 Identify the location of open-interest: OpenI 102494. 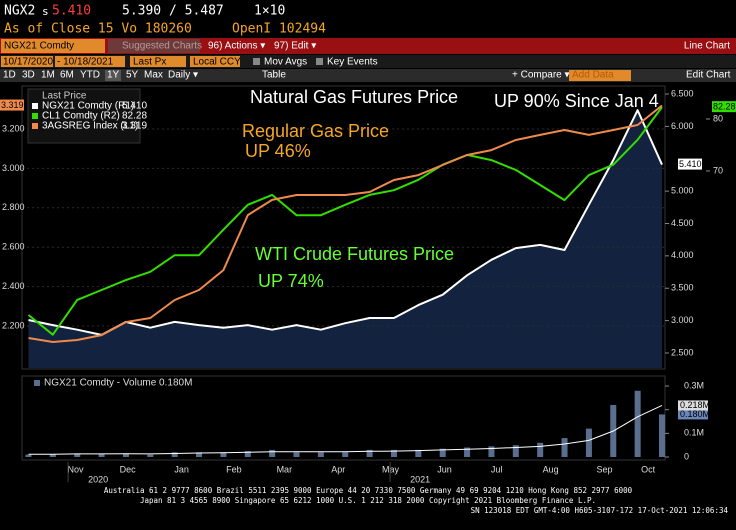
(279, 29).